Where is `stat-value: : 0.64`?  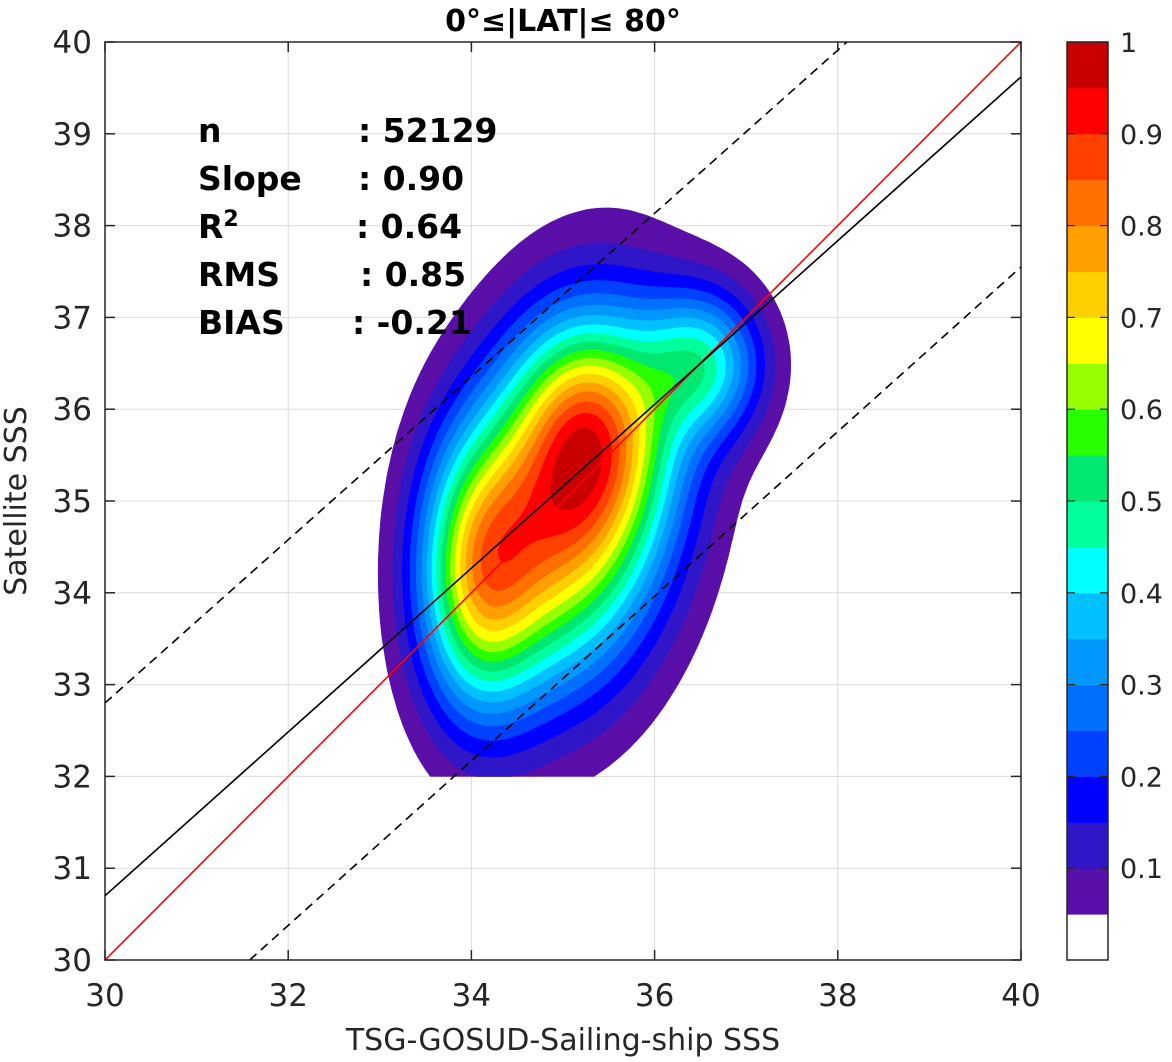 stat-value: : 0.64 is located at coordinates (409, 226).